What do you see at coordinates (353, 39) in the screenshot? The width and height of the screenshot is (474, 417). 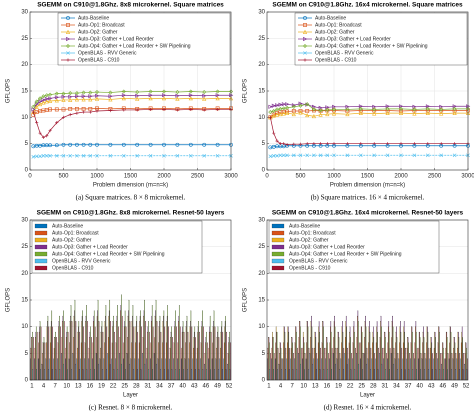 I see `legend-label: Auto-Op3: Gather + Load Reorder` at bounding box center [353, 39].